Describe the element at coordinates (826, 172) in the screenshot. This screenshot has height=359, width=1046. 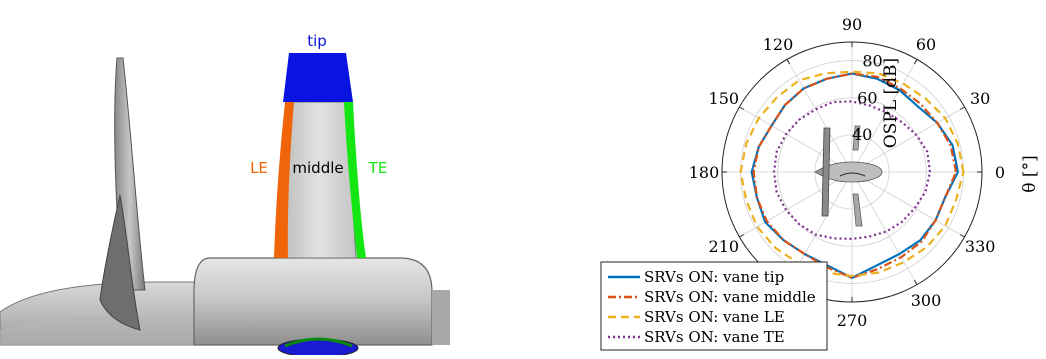
I see `inset-blade` at that location.